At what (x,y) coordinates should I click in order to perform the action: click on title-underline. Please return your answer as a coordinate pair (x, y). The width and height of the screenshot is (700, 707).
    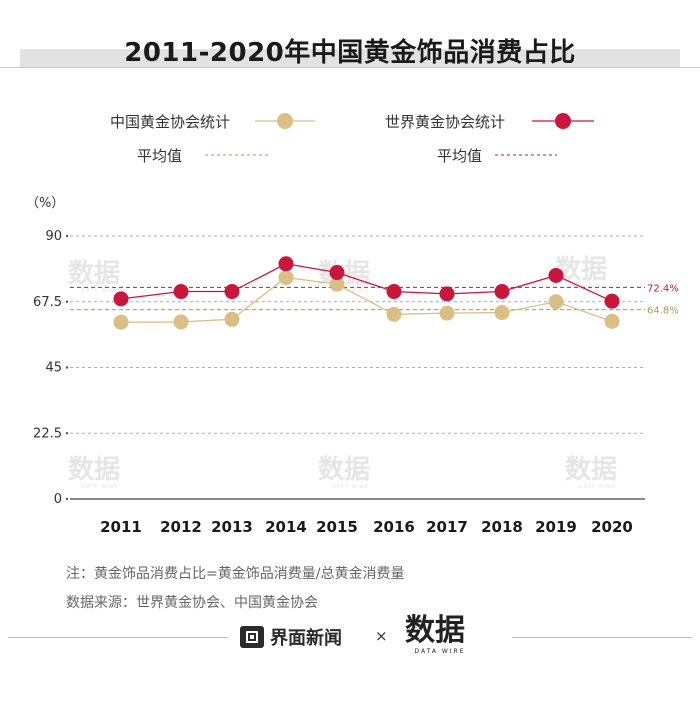
    Looking at the image, I should click on (350, 67).